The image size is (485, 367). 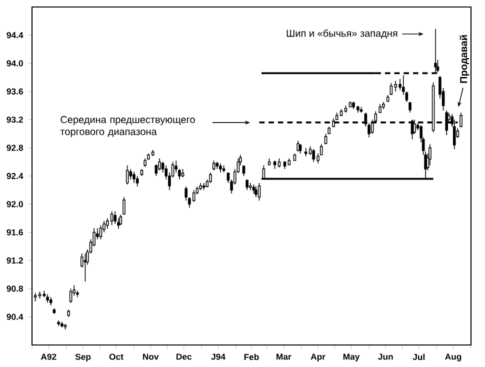 What do you see at coordinates (465, 59) in the screenshot?
I see `annotation: Продавай` at bounding box center [465, 59].